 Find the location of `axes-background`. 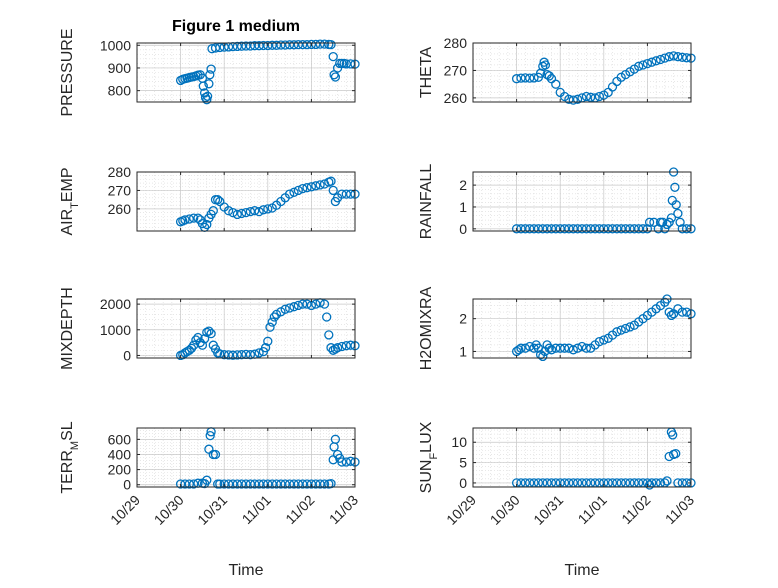

axes-background is located at coordinates (582, 457).